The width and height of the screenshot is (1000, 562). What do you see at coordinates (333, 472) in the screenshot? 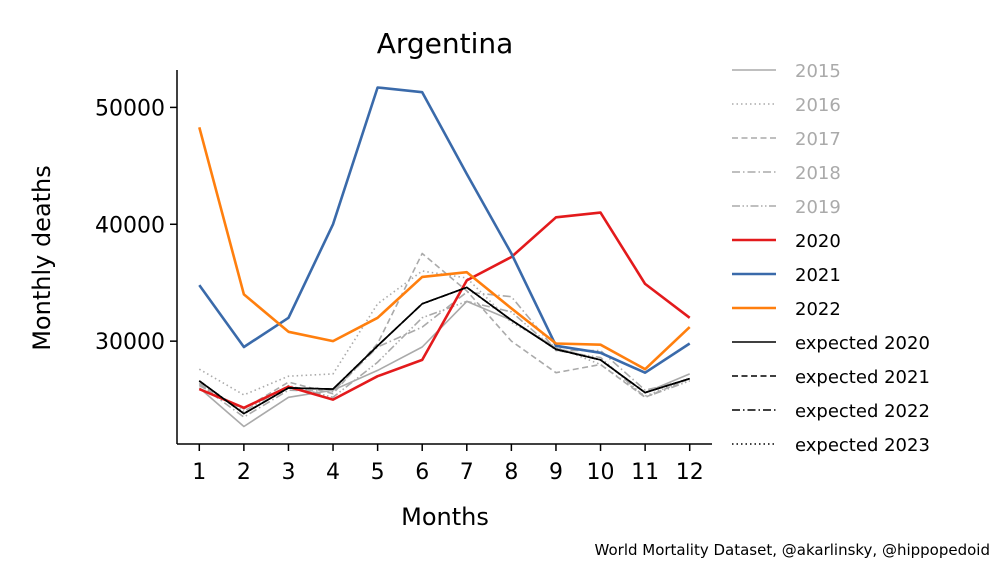
I see `x-tick-label: 4` at bounding box center [333, 472].